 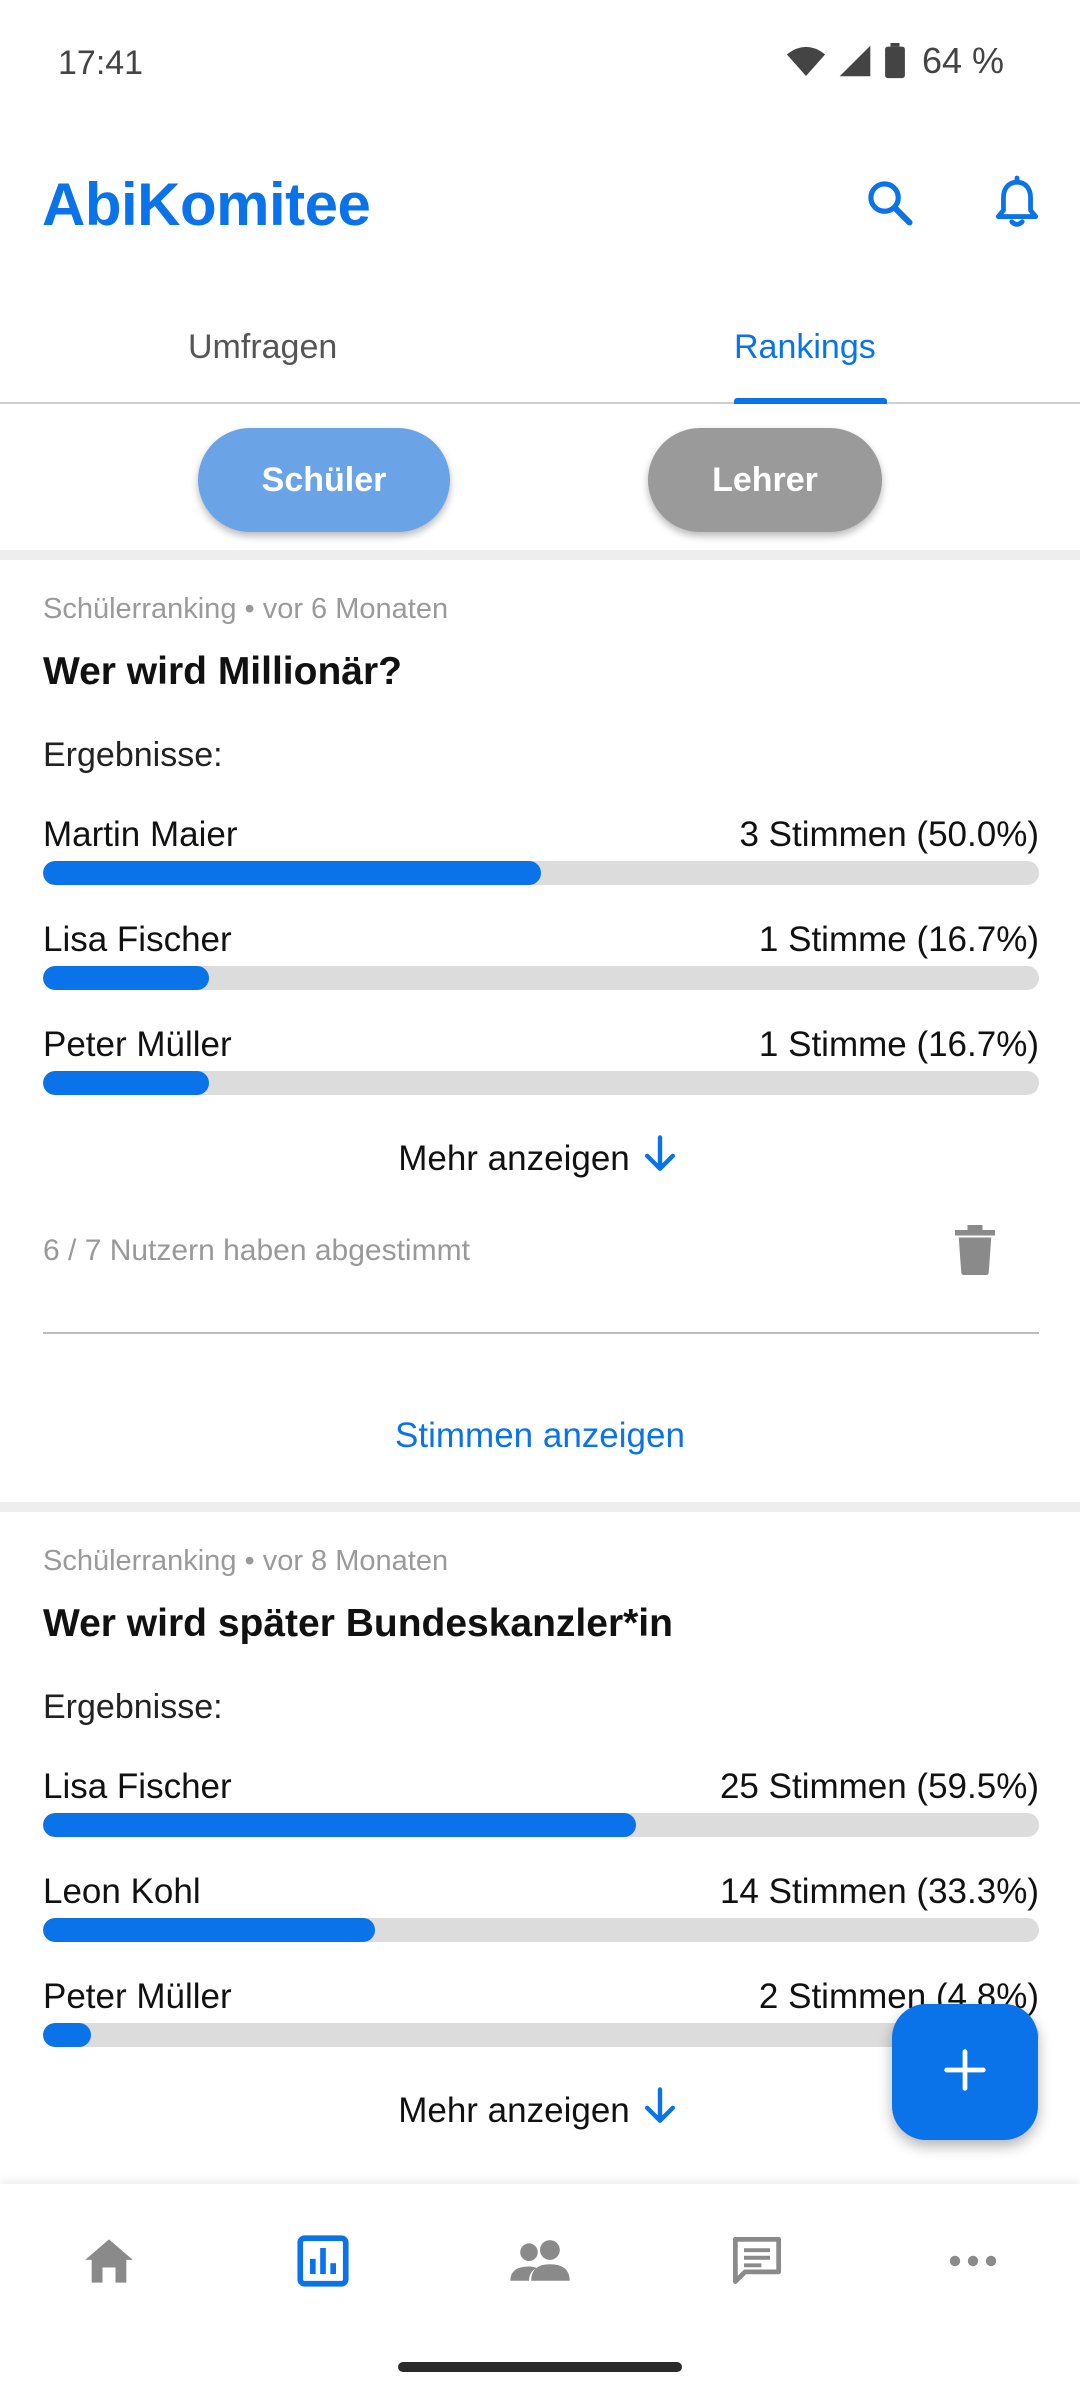 I want to click on status-icons: 64 %, so click(x=895, y=61).